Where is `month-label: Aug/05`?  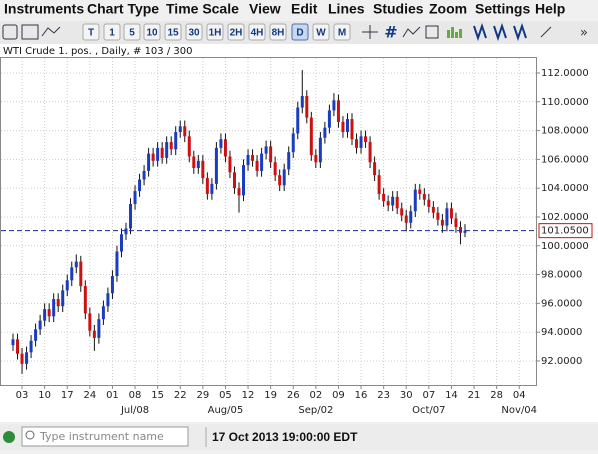
month-label: Aug/05 is located at coordinates (226, 410).